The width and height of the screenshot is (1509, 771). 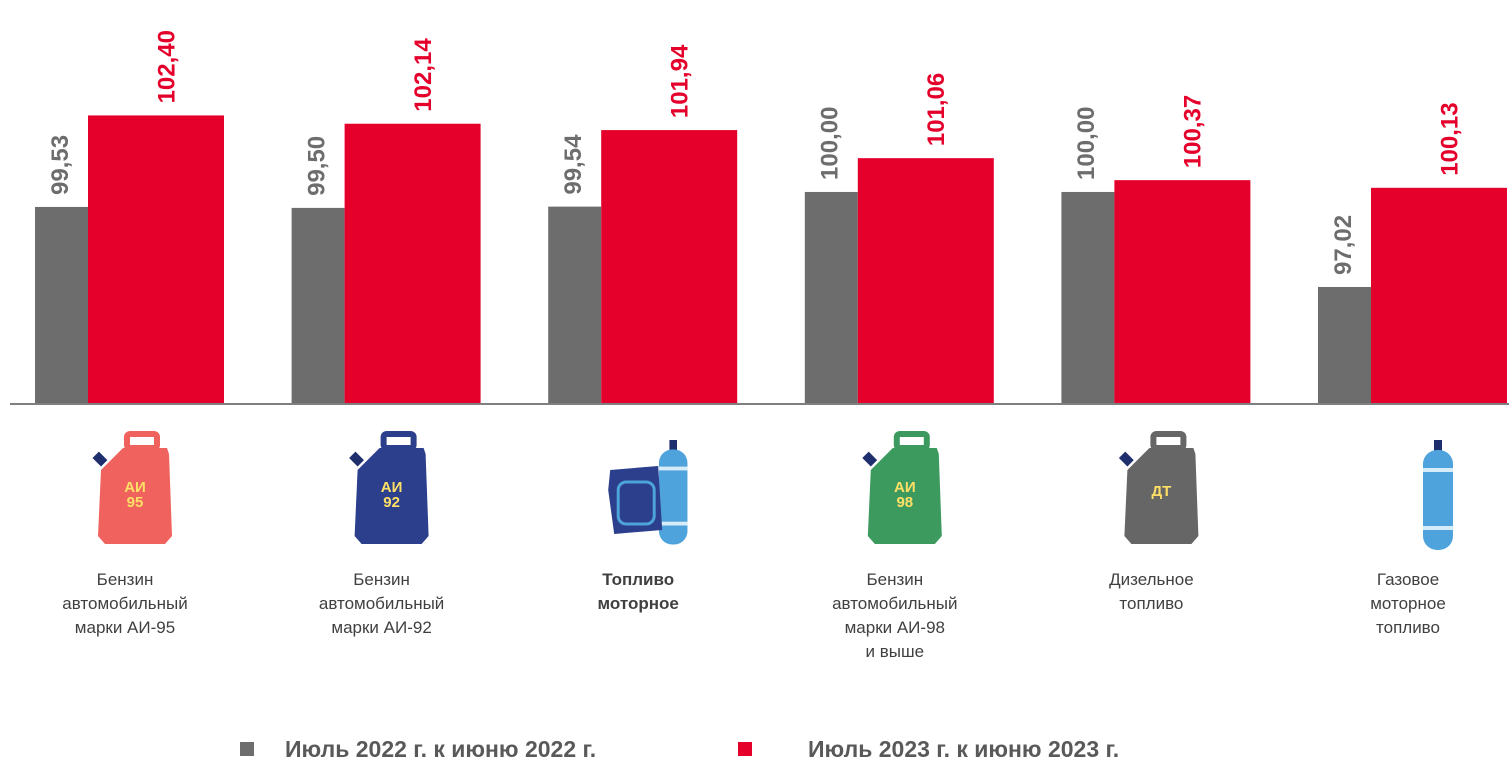 I want to click on icon-label: АИ 98, so click(x=905, y=495).